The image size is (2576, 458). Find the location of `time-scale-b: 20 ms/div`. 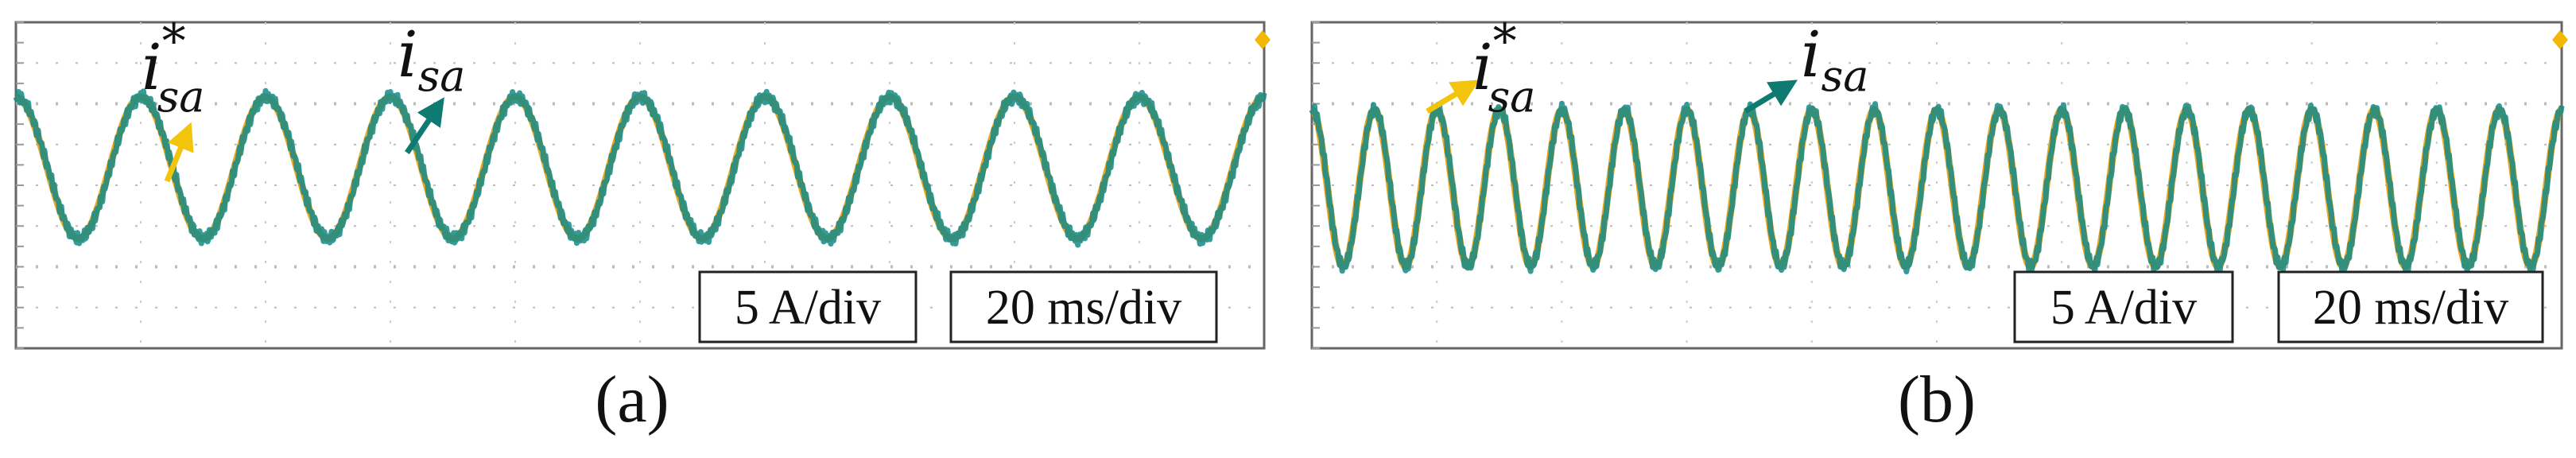

time-scale-b: 20 ms/div is located at coordinates (2411, 308).